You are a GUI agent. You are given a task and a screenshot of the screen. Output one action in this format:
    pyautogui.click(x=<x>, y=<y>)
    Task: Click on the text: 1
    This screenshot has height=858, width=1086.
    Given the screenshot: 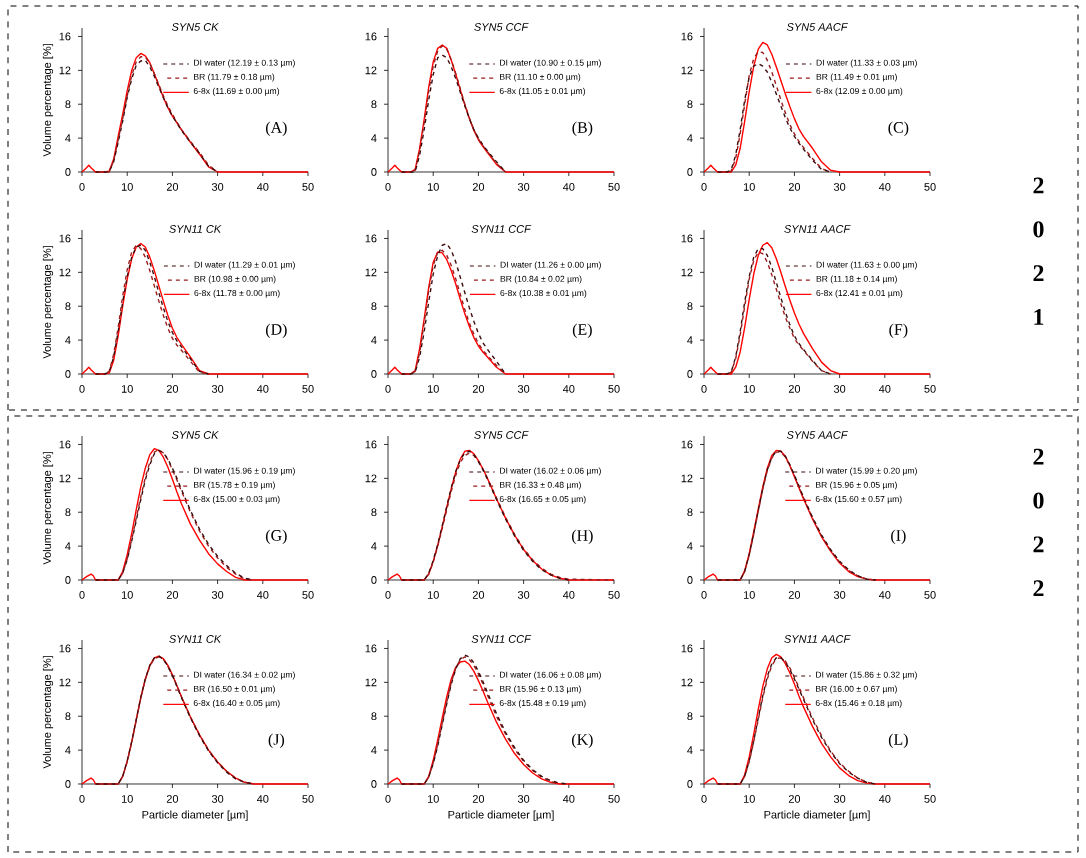 What is the action you would take?
    pyautogui.click(x=1039, y=317)
    